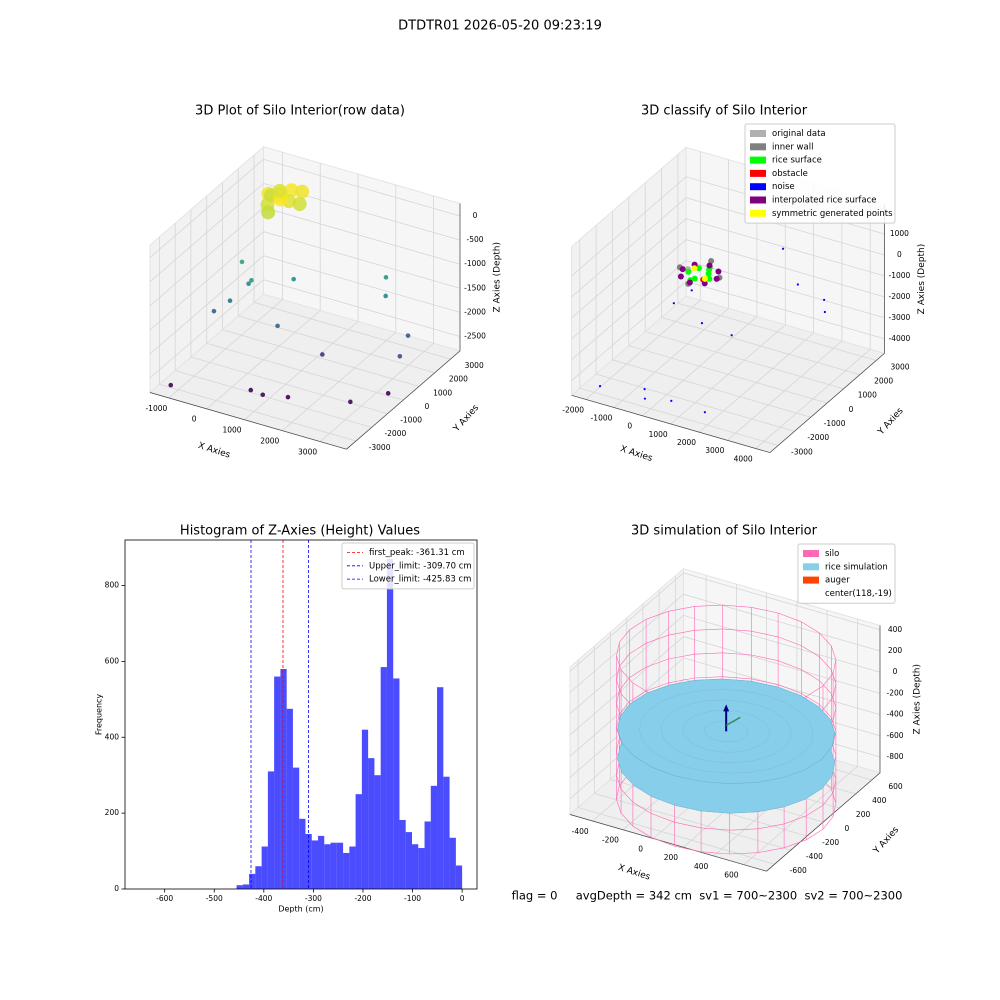 The width and height of the screenshot is (1000, 1000). I want to click on y-tick-label: 600, so click(895, 786).